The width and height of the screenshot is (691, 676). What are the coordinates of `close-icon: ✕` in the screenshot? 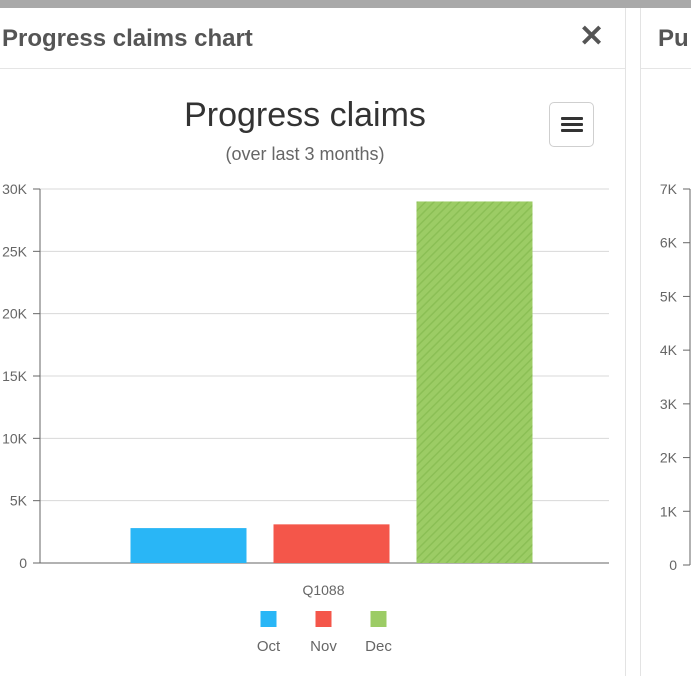 It's located at (592, 36).